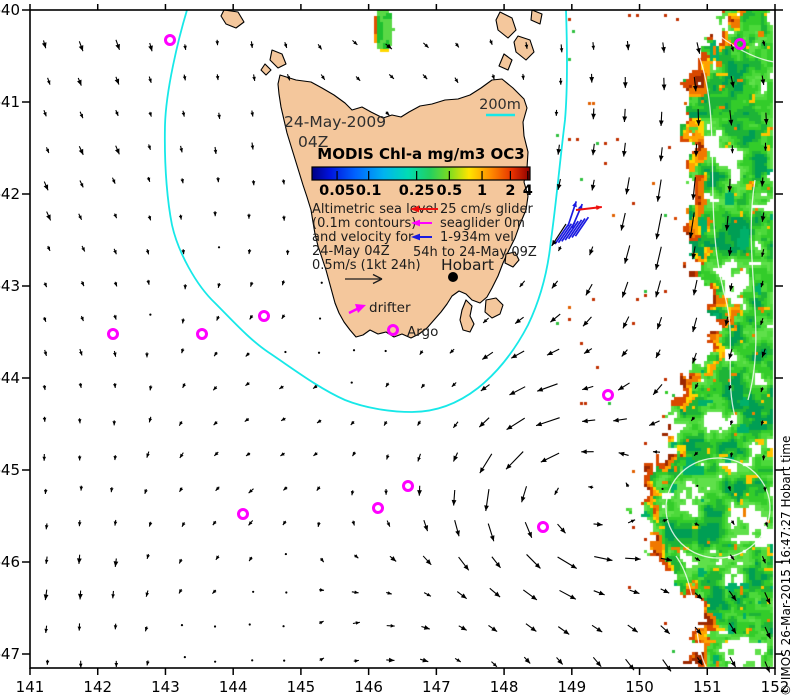  What do you see at coordinates (417, 191) in the screenshot?
I see `colorbar-tick-label: 0.25` at bounding box center [417, 191].